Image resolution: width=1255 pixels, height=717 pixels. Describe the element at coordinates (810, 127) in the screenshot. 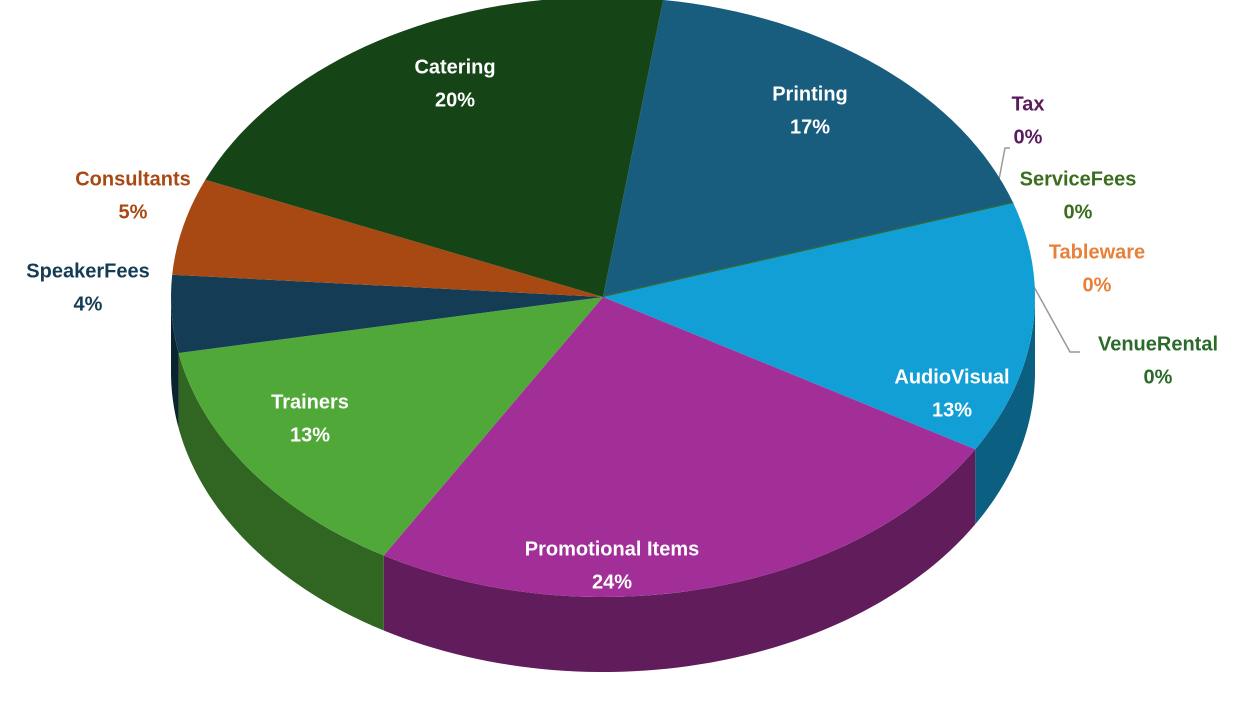

I see `slice-value-label: 17%` at that location.